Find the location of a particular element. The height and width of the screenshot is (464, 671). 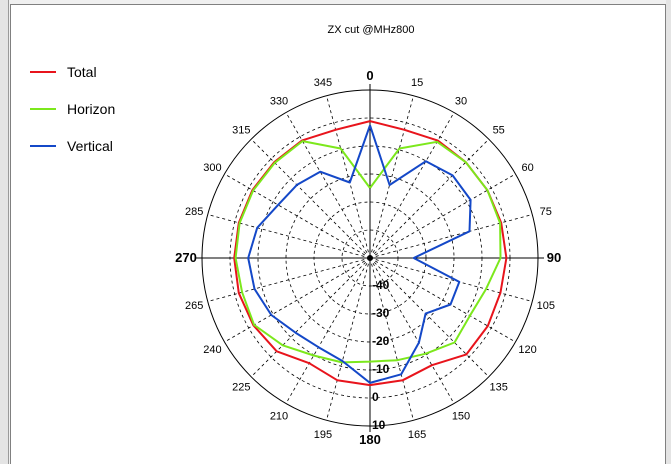

angle-label: 285 is located at coordinates (194, 212).